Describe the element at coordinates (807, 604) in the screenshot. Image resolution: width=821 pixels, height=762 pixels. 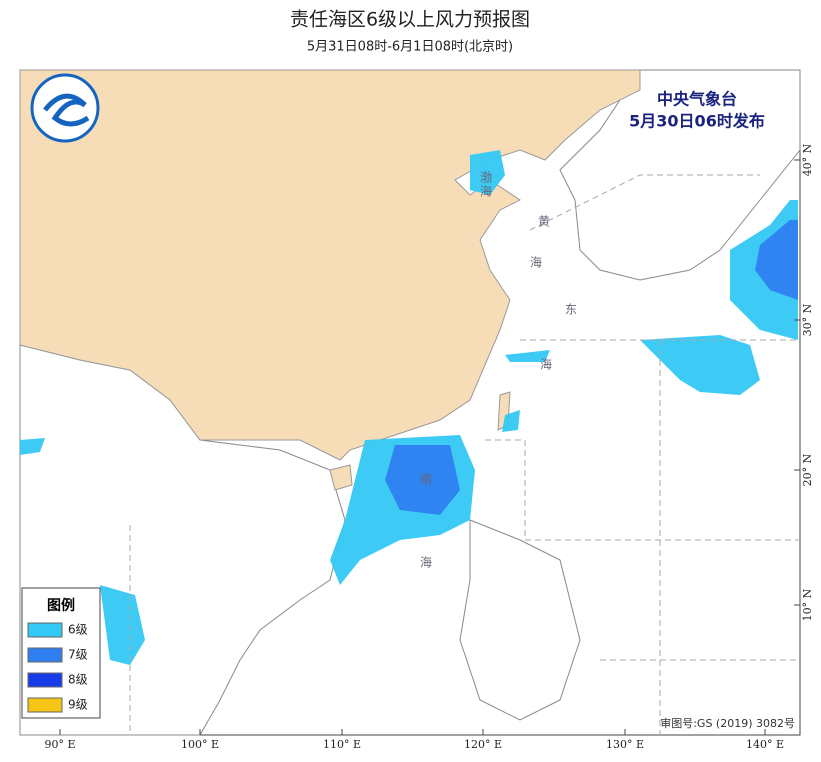
I see `latitude-label: 10° N` at that location.